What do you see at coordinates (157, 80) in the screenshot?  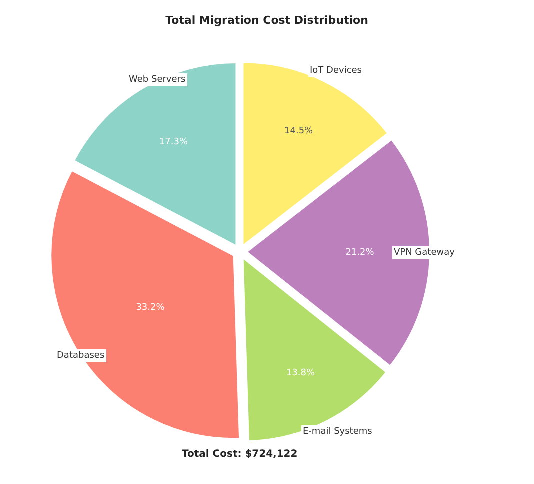 I see `slice-label: Web Servers` at bounding box center [157, 80].